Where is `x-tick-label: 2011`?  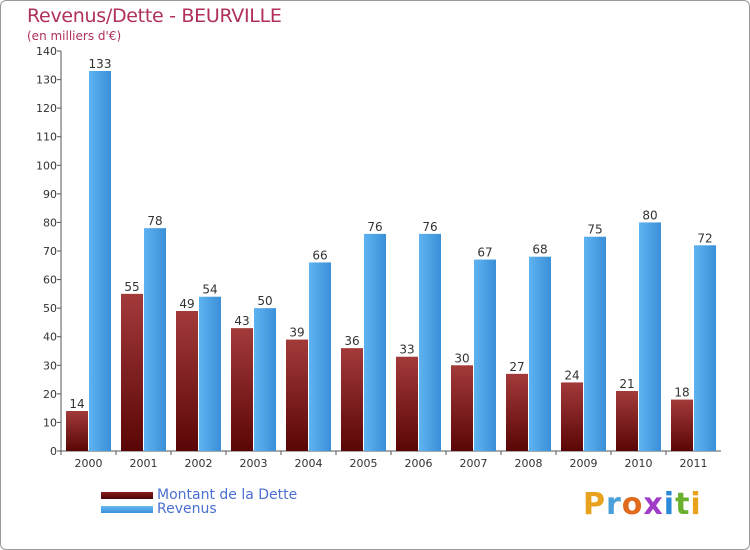 x-tick-label: 2011 is located at coordinates (694, 463).